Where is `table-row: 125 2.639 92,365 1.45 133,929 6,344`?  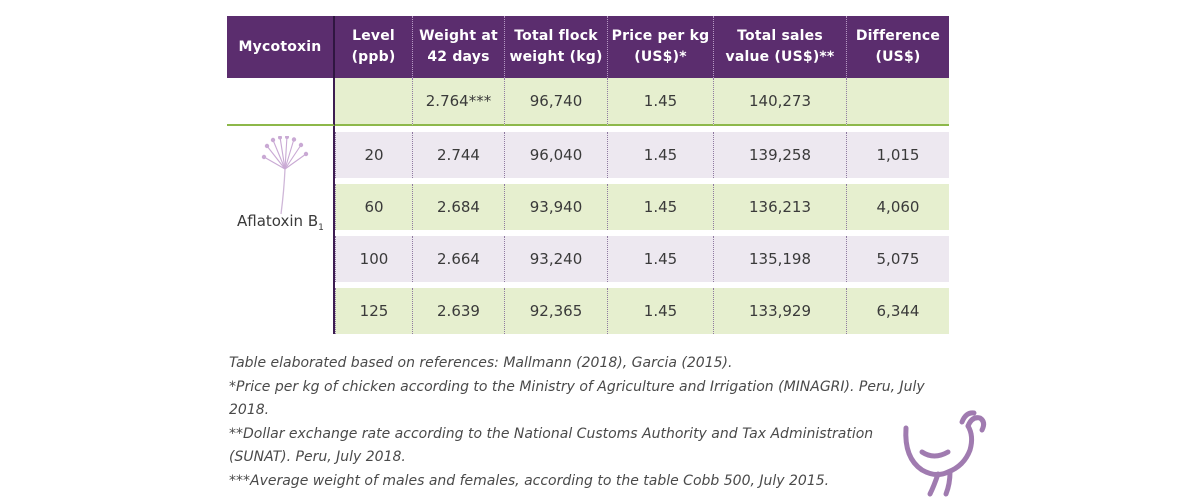
table-row: 125 2.639 92,365 1.45 133,929 6,344 is located at coordinates (588, 311).